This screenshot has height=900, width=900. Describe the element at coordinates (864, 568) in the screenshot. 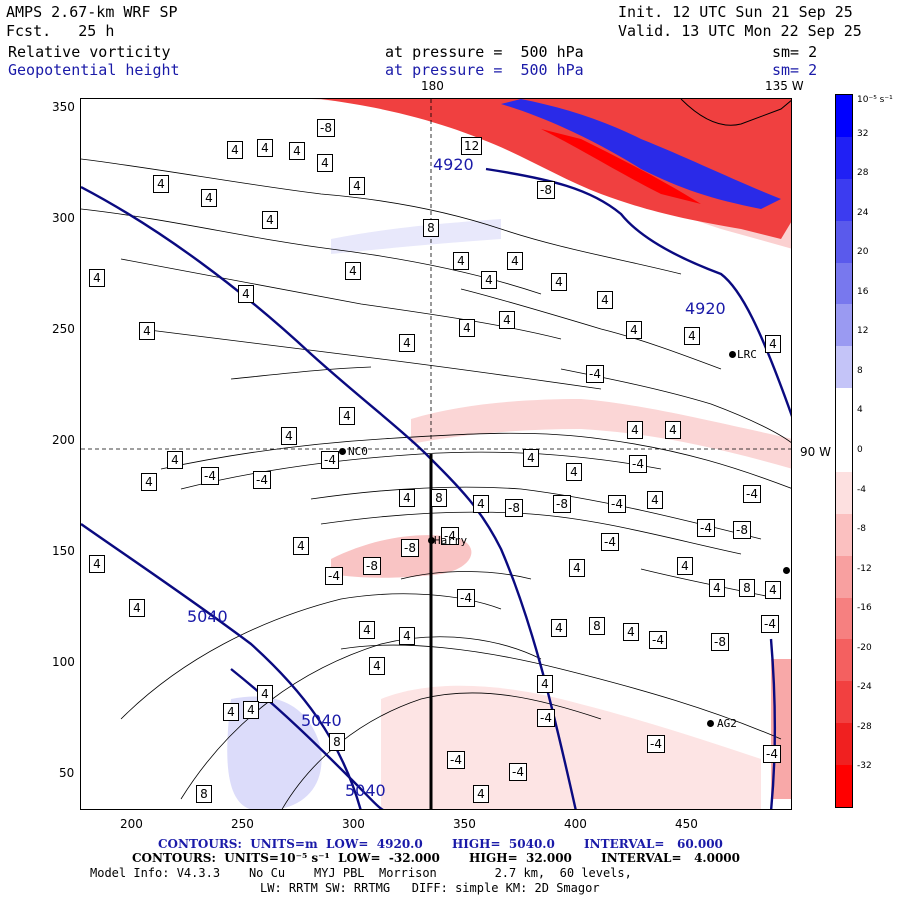

I see `colorbar-label: -12` at that location.